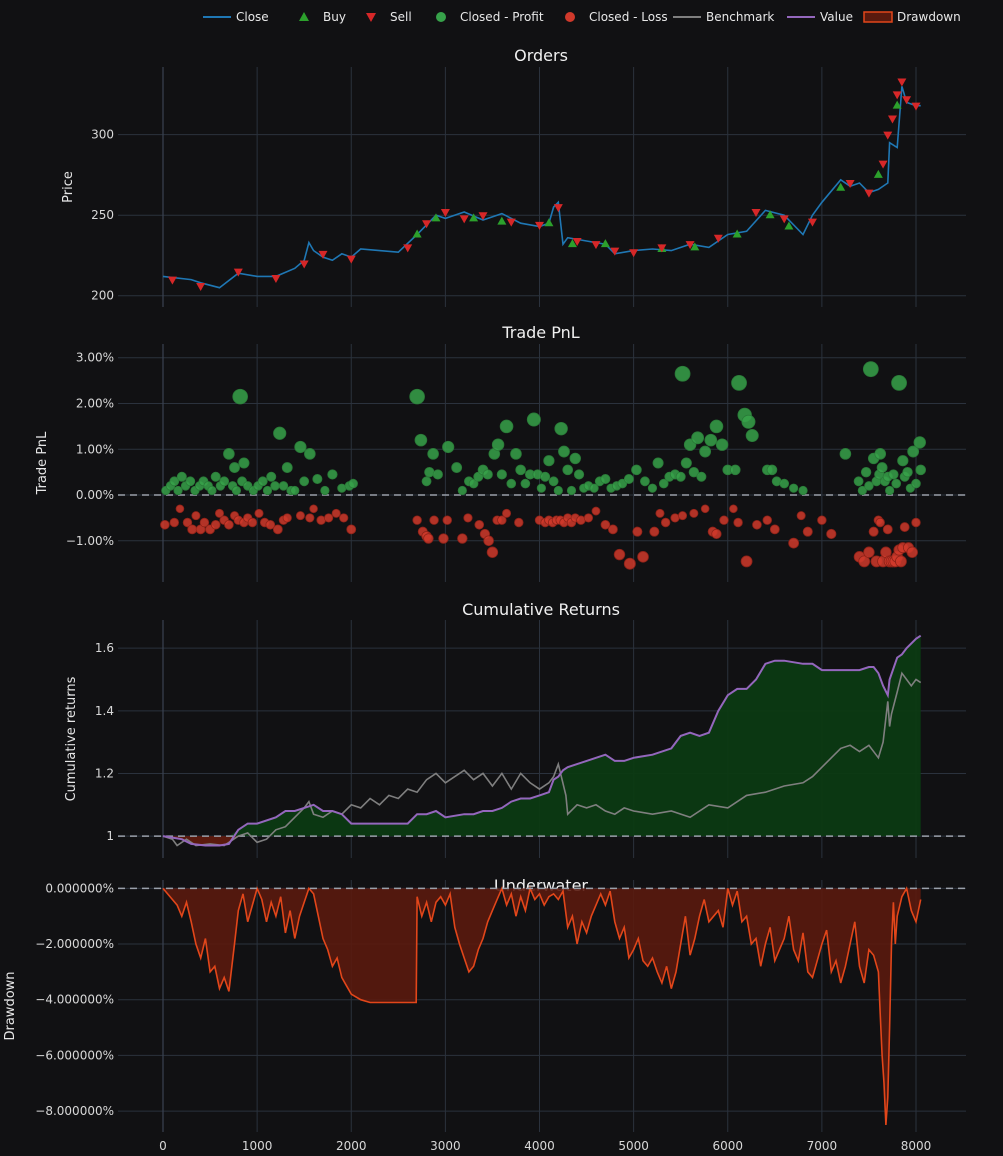 The image size is (1003, 1156). I want to click on legend-item-benchmark: Benchmark, so click(723, 17).